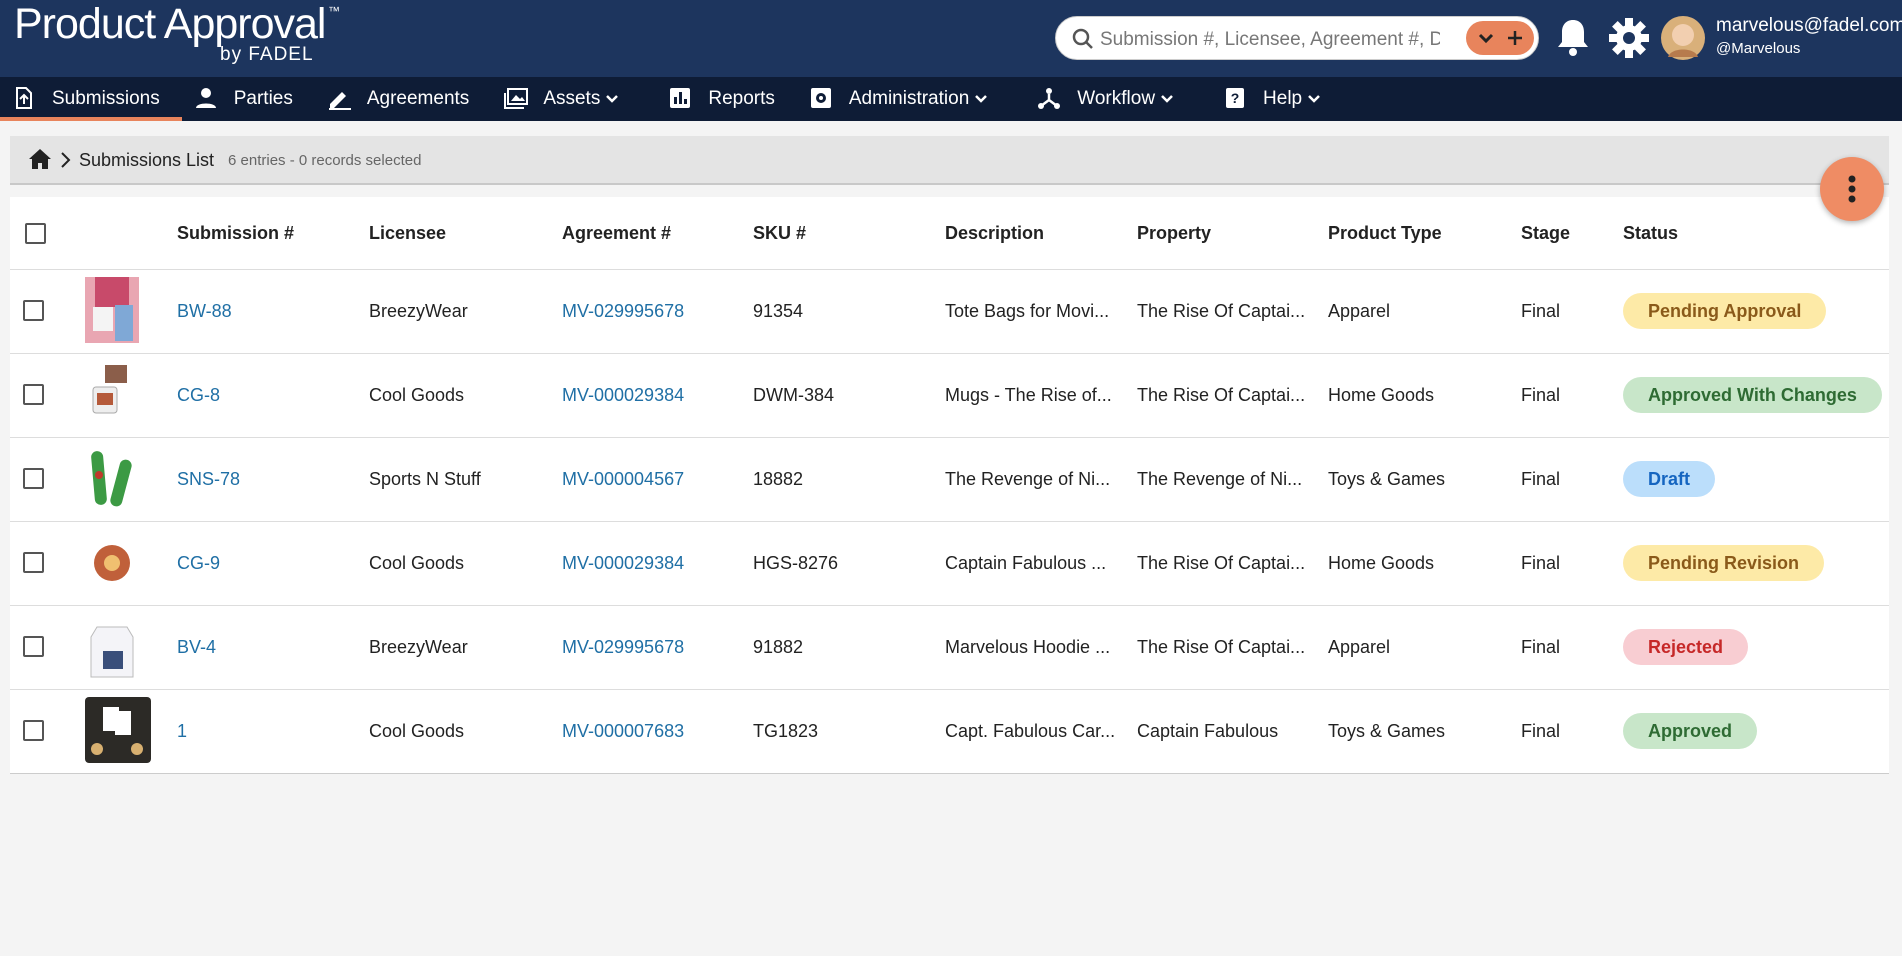 This screenshot has width=1902, height=956. Describe the element at coordinates (408, 233) in the screenshot. I see `column-header: Licensee` at that location.